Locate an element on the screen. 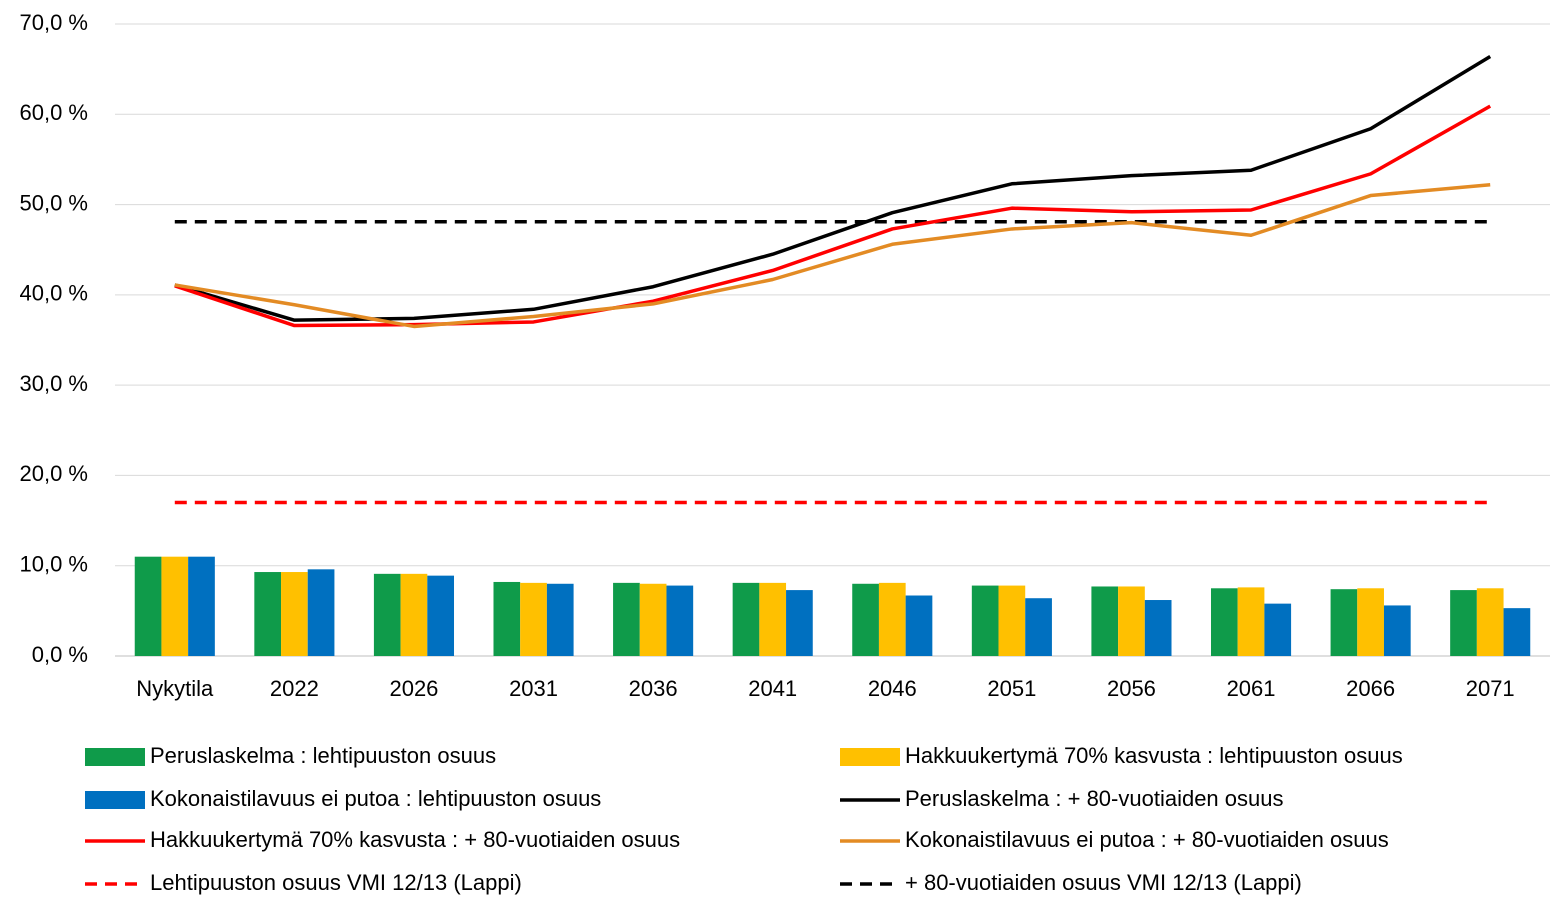 This screenshot has width=1550, height=898. x-tick-label: 2056 is located at coordinates (1131, 688).